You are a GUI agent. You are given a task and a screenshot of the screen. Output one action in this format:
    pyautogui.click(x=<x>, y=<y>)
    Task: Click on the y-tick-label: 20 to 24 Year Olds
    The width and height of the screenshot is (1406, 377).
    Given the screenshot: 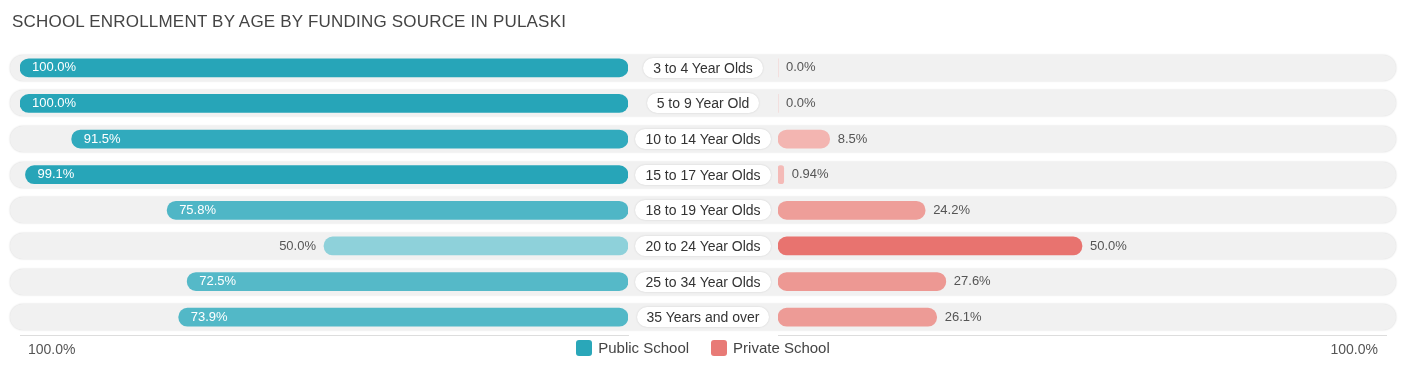 What is the action you would take?
    pyautogui.click(x=703, y=245)
    